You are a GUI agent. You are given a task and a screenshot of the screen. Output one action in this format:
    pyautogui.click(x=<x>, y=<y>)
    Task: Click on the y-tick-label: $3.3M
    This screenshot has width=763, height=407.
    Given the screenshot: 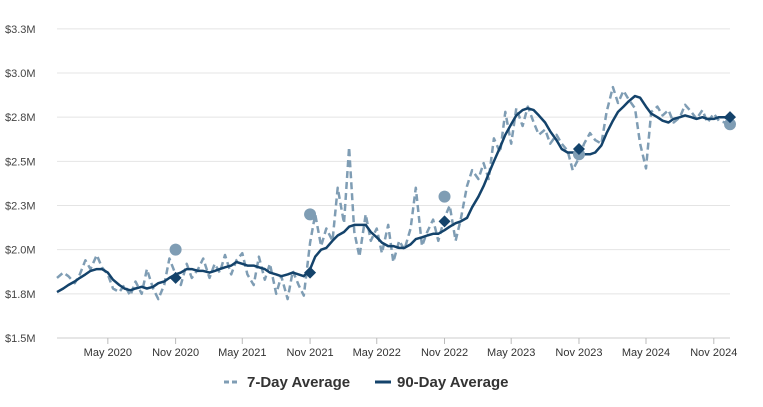 What is the action you would take?
    pyautogui.click(x=20, y=30)
    